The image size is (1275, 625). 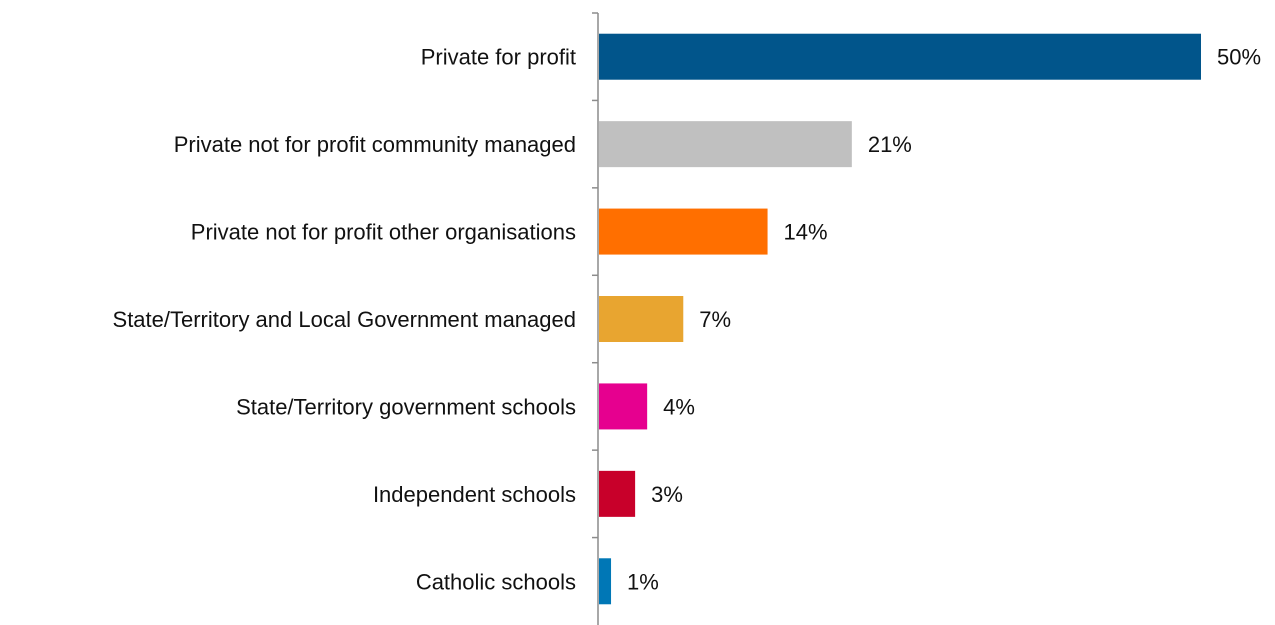 I want to click on value-label: 3%, so click(x=667, y=494).